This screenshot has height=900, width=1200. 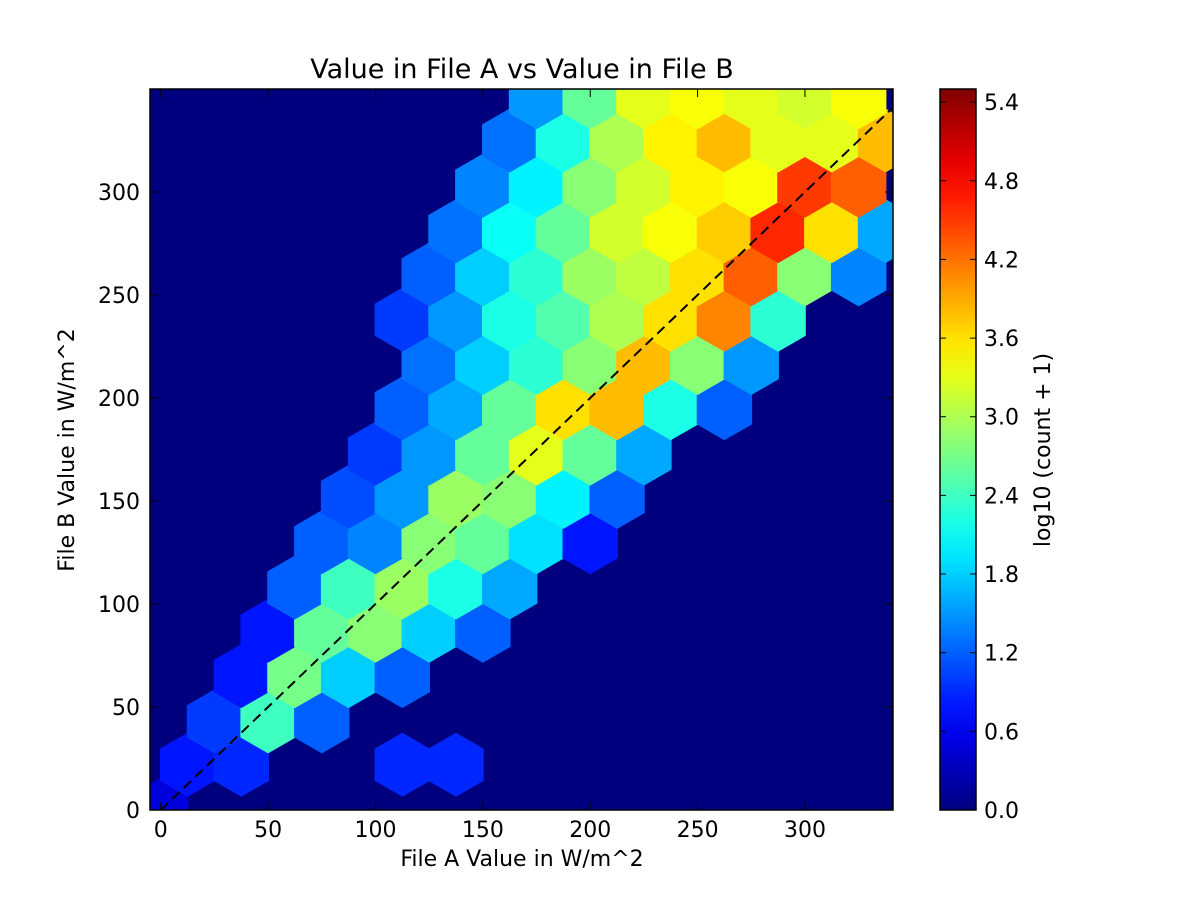 What do you see at coordinates (1001, 260) in the screenshot?
I see `colorbar-tick-label: 4.2` at bounding box center [1001, 260].